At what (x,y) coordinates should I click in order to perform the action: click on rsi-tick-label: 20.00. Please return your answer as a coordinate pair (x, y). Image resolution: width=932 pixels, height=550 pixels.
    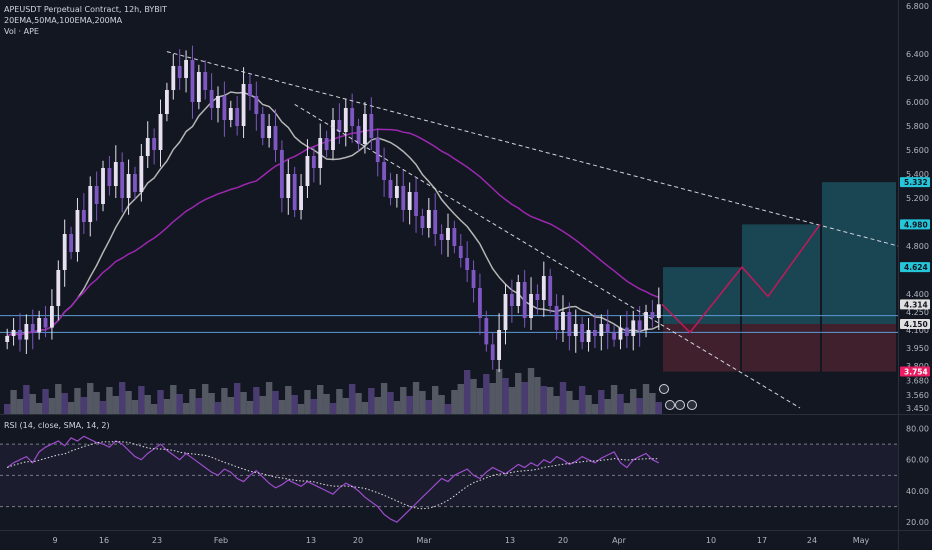
    Looking at the image, I should click on (917, 522).